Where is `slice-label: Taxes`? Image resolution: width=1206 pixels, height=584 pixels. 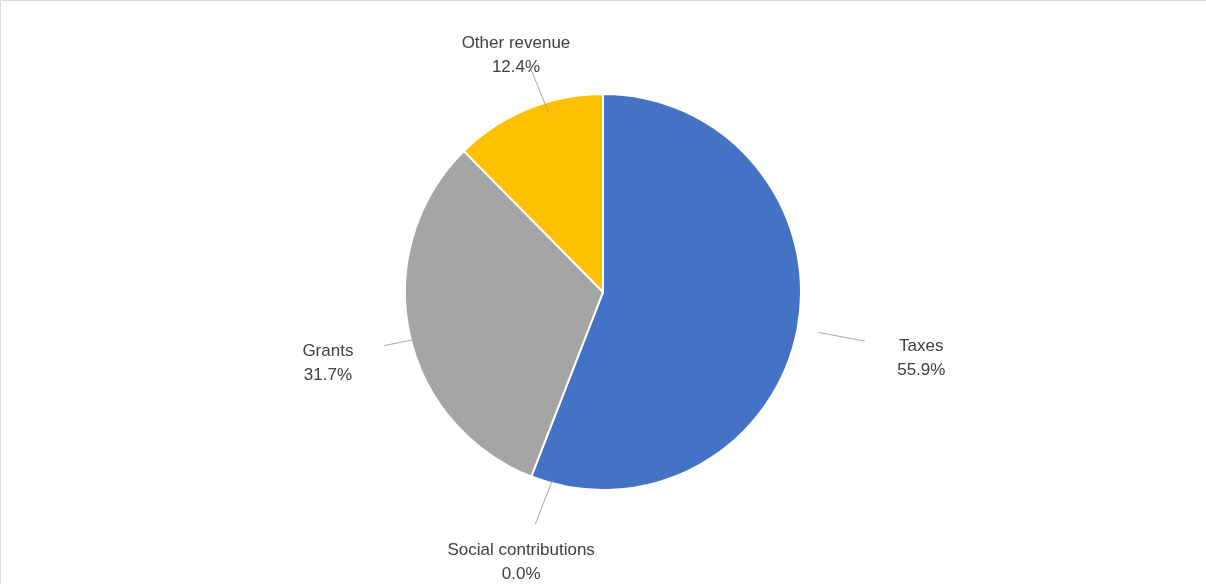 slice-label: Taxes is located at coordinates (921, 346).